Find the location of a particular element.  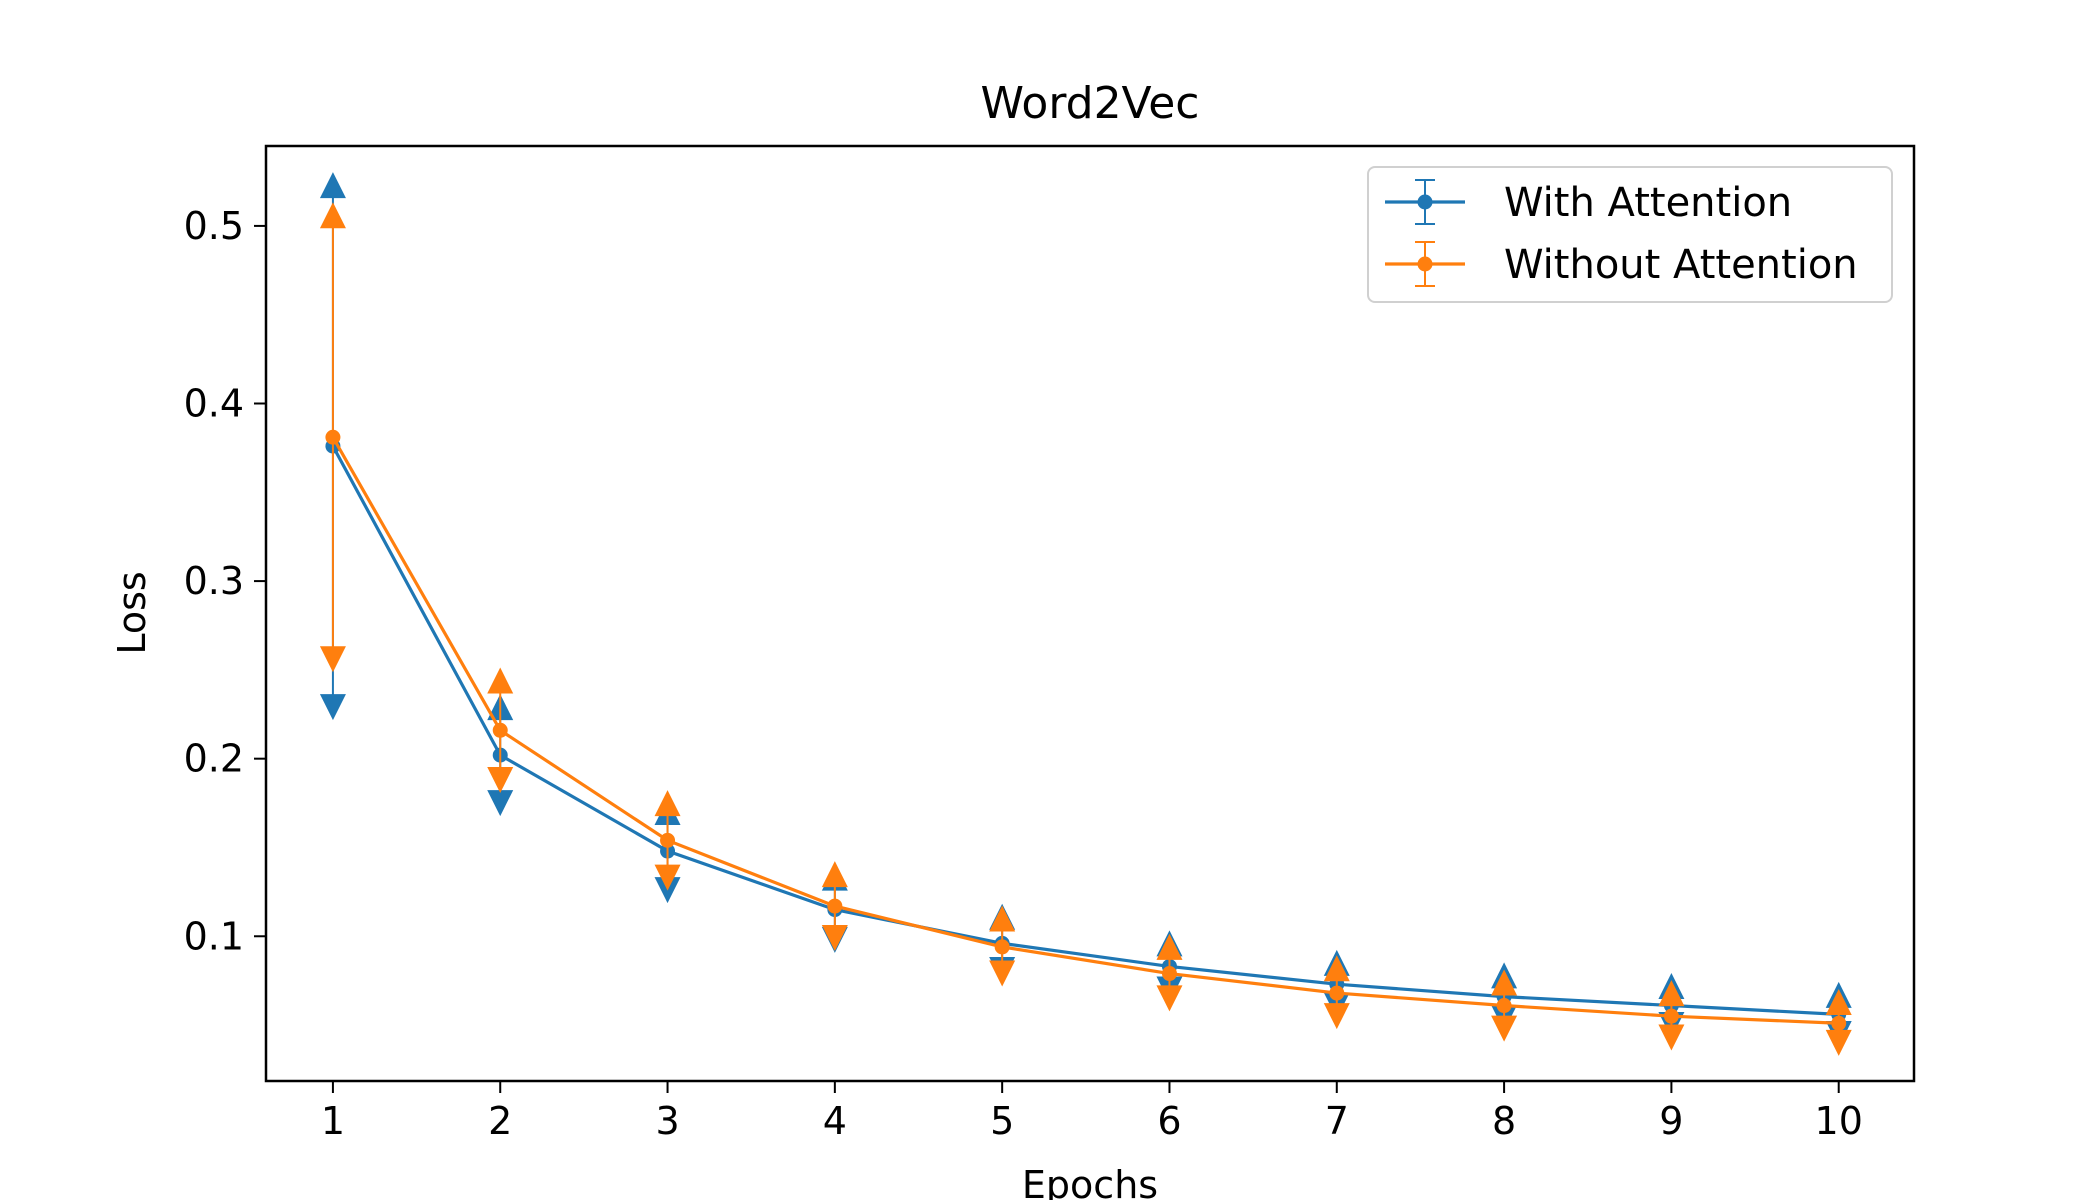

x-tick-label: 6 is located at coordinates (1169, 1121).